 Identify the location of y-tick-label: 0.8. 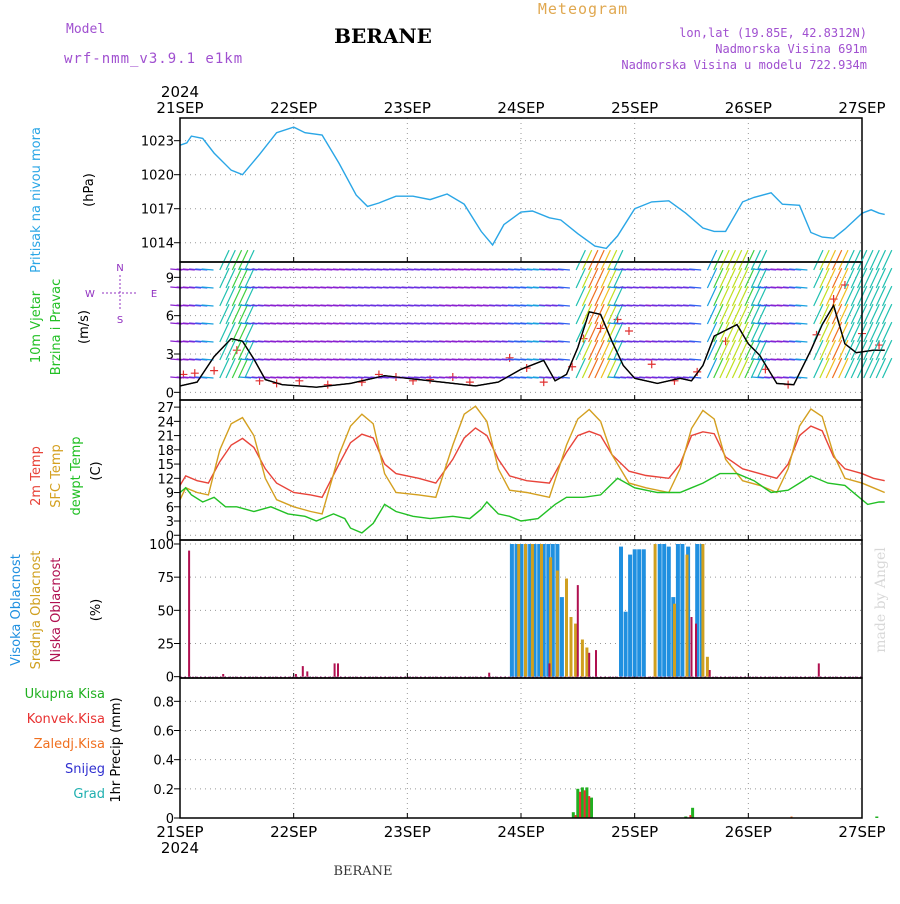
(163, 702).